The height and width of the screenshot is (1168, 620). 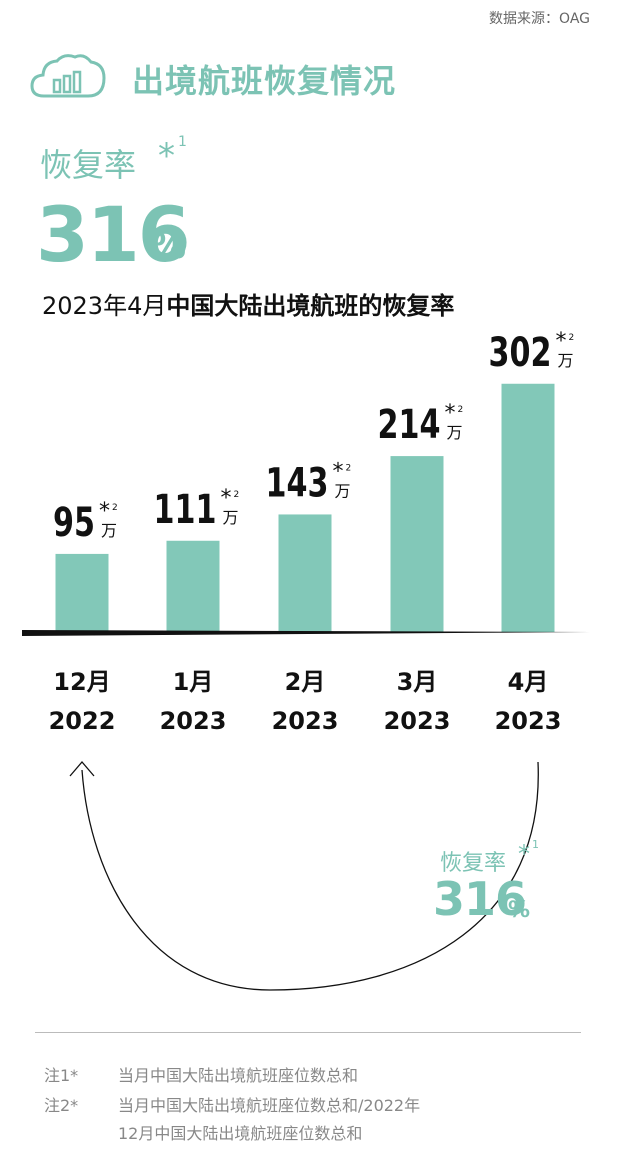 I want to click on x-tick-year-1: 2023, so click(x=193, y=721).